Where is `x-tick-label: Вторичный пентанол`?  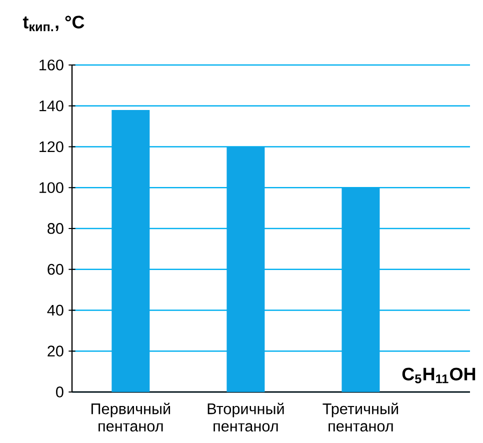
x-tick-label: Вторичный пентанол is located at coordinates (246, 417).